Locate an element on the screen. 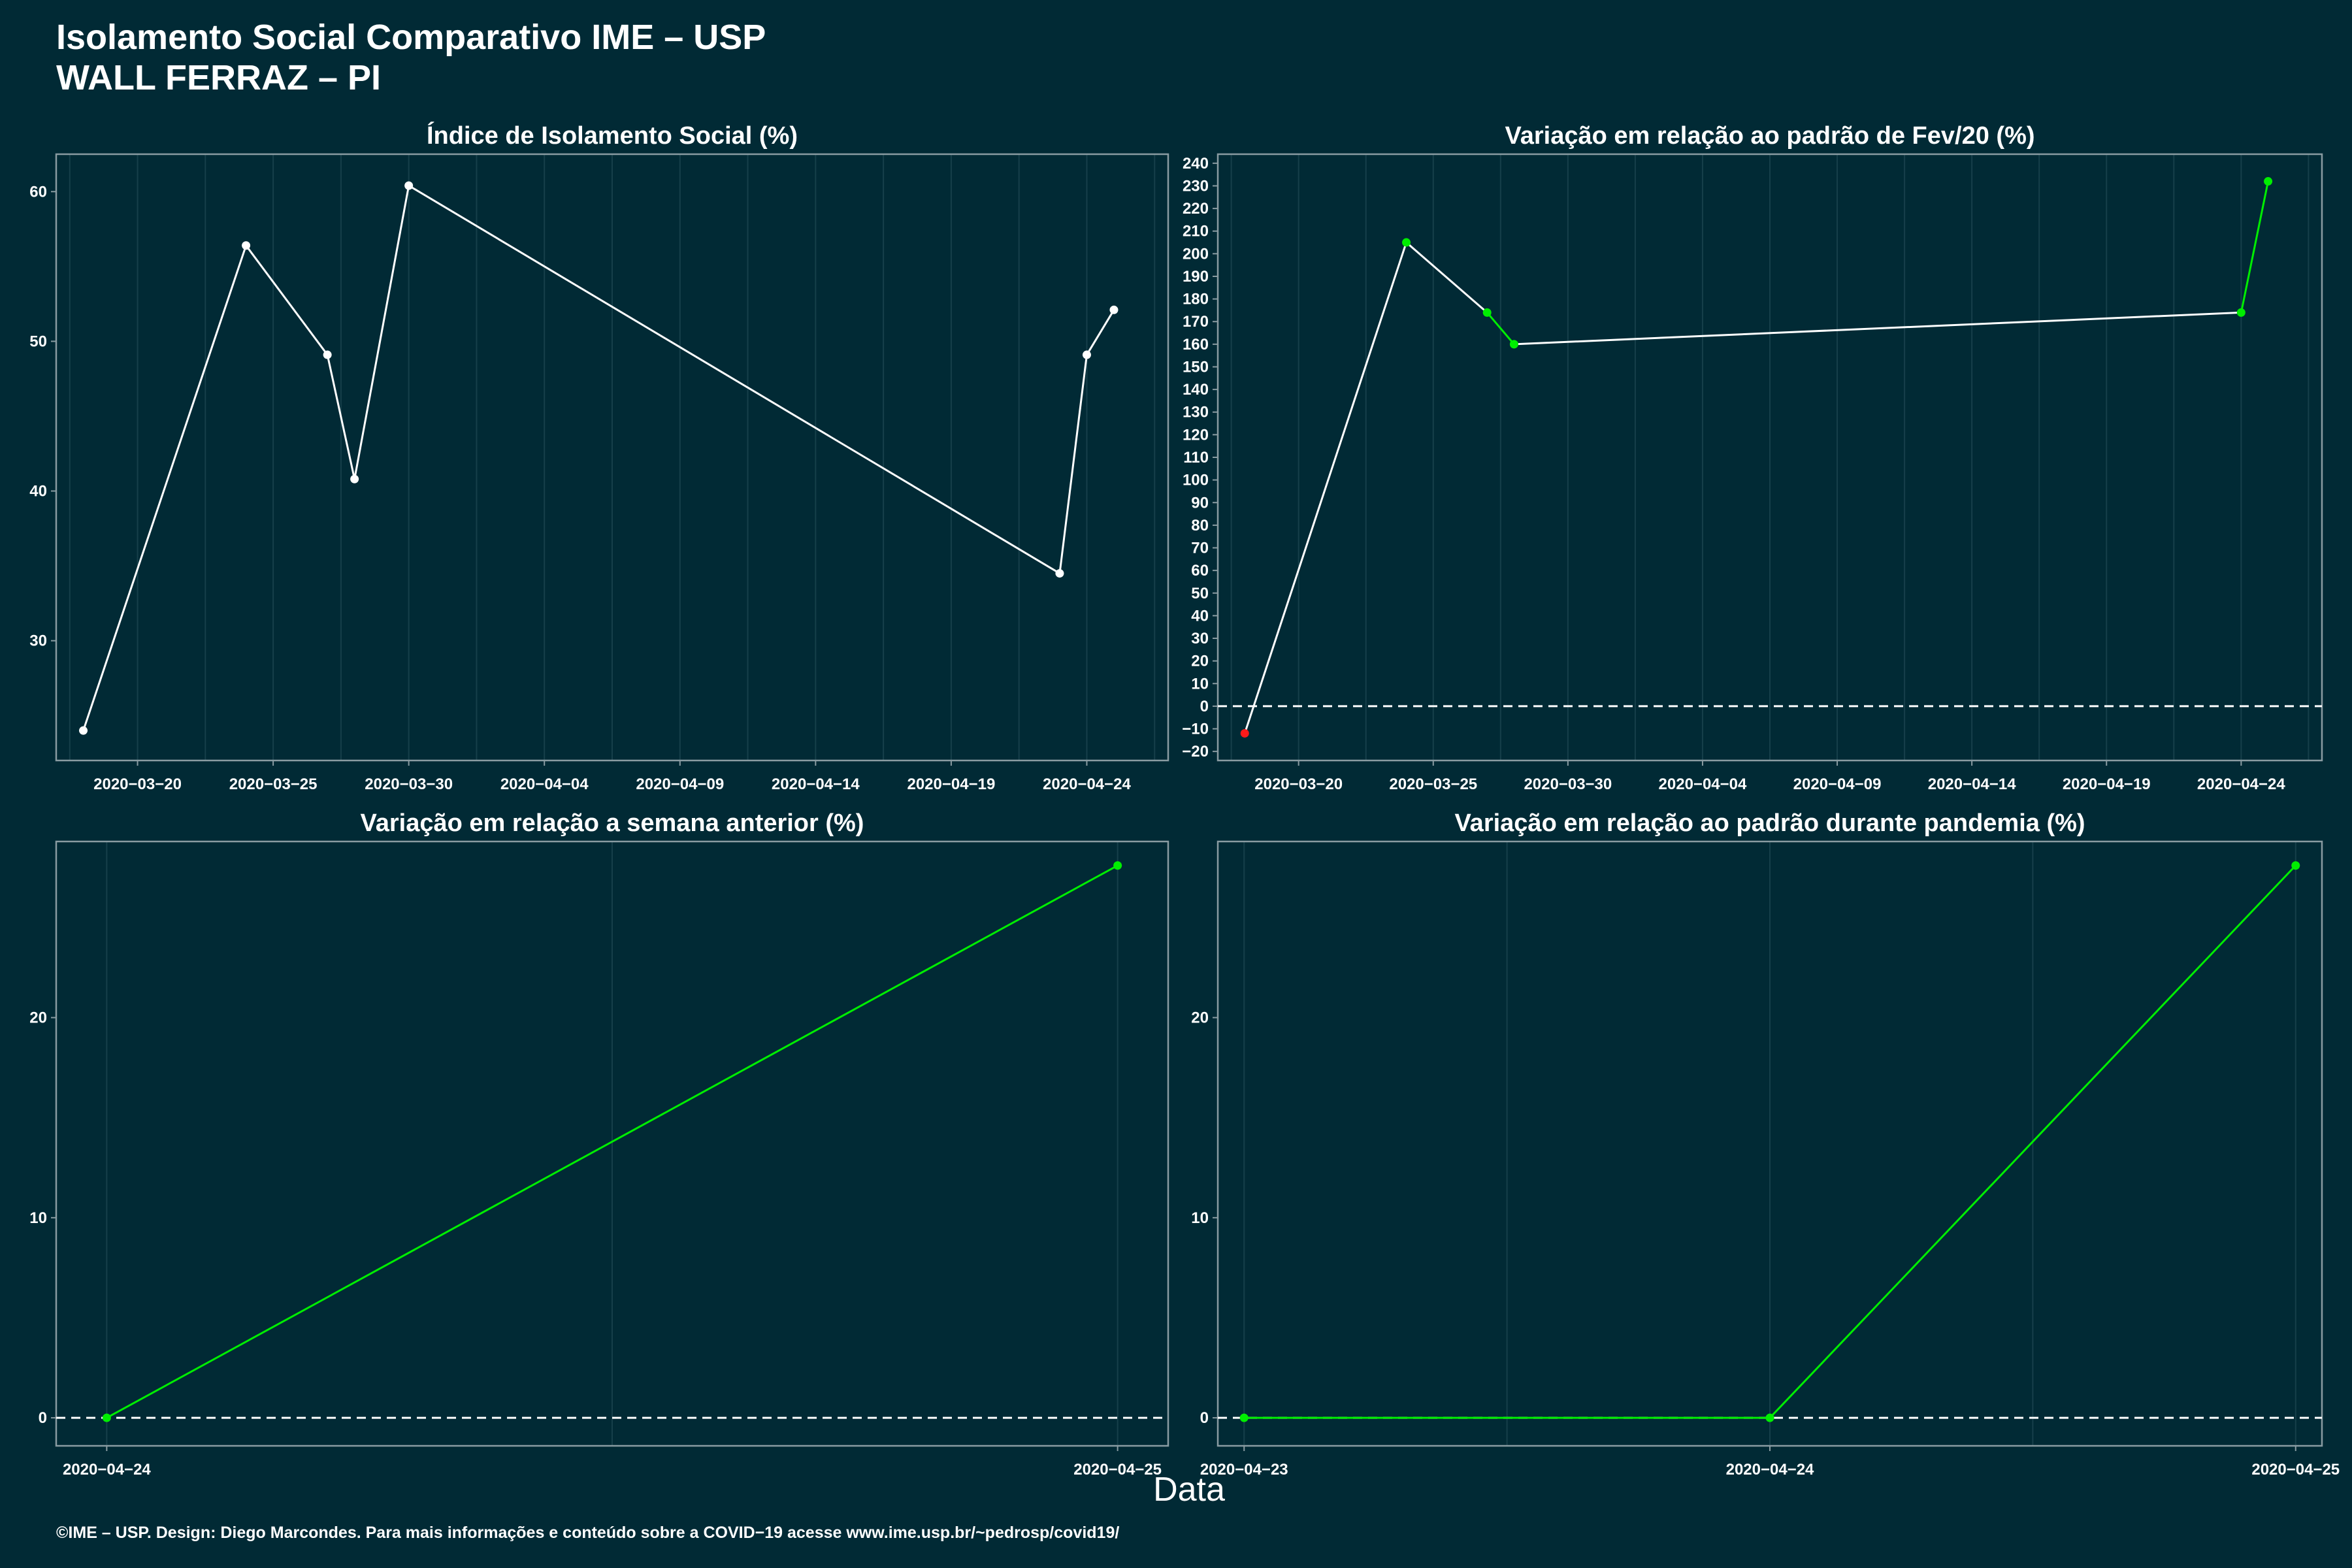 Image resolution: width=2352 pixels, height=1568 pixels. y-tick-label: 160 is located at coordinates (1196, 344).